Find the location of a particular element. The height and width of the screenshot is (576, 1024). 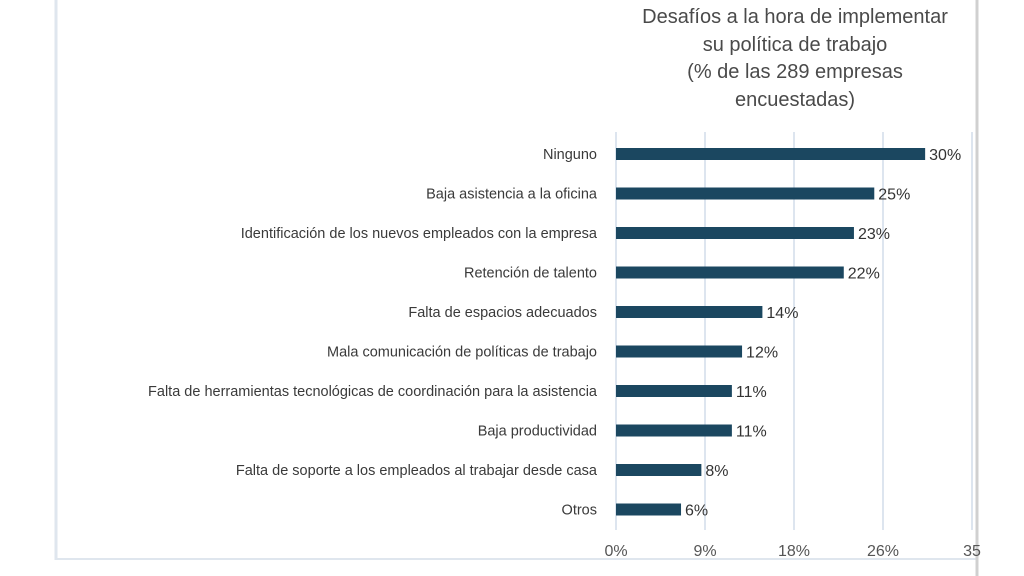

x-tick-label: 35 is located at coordinates (972, 551).